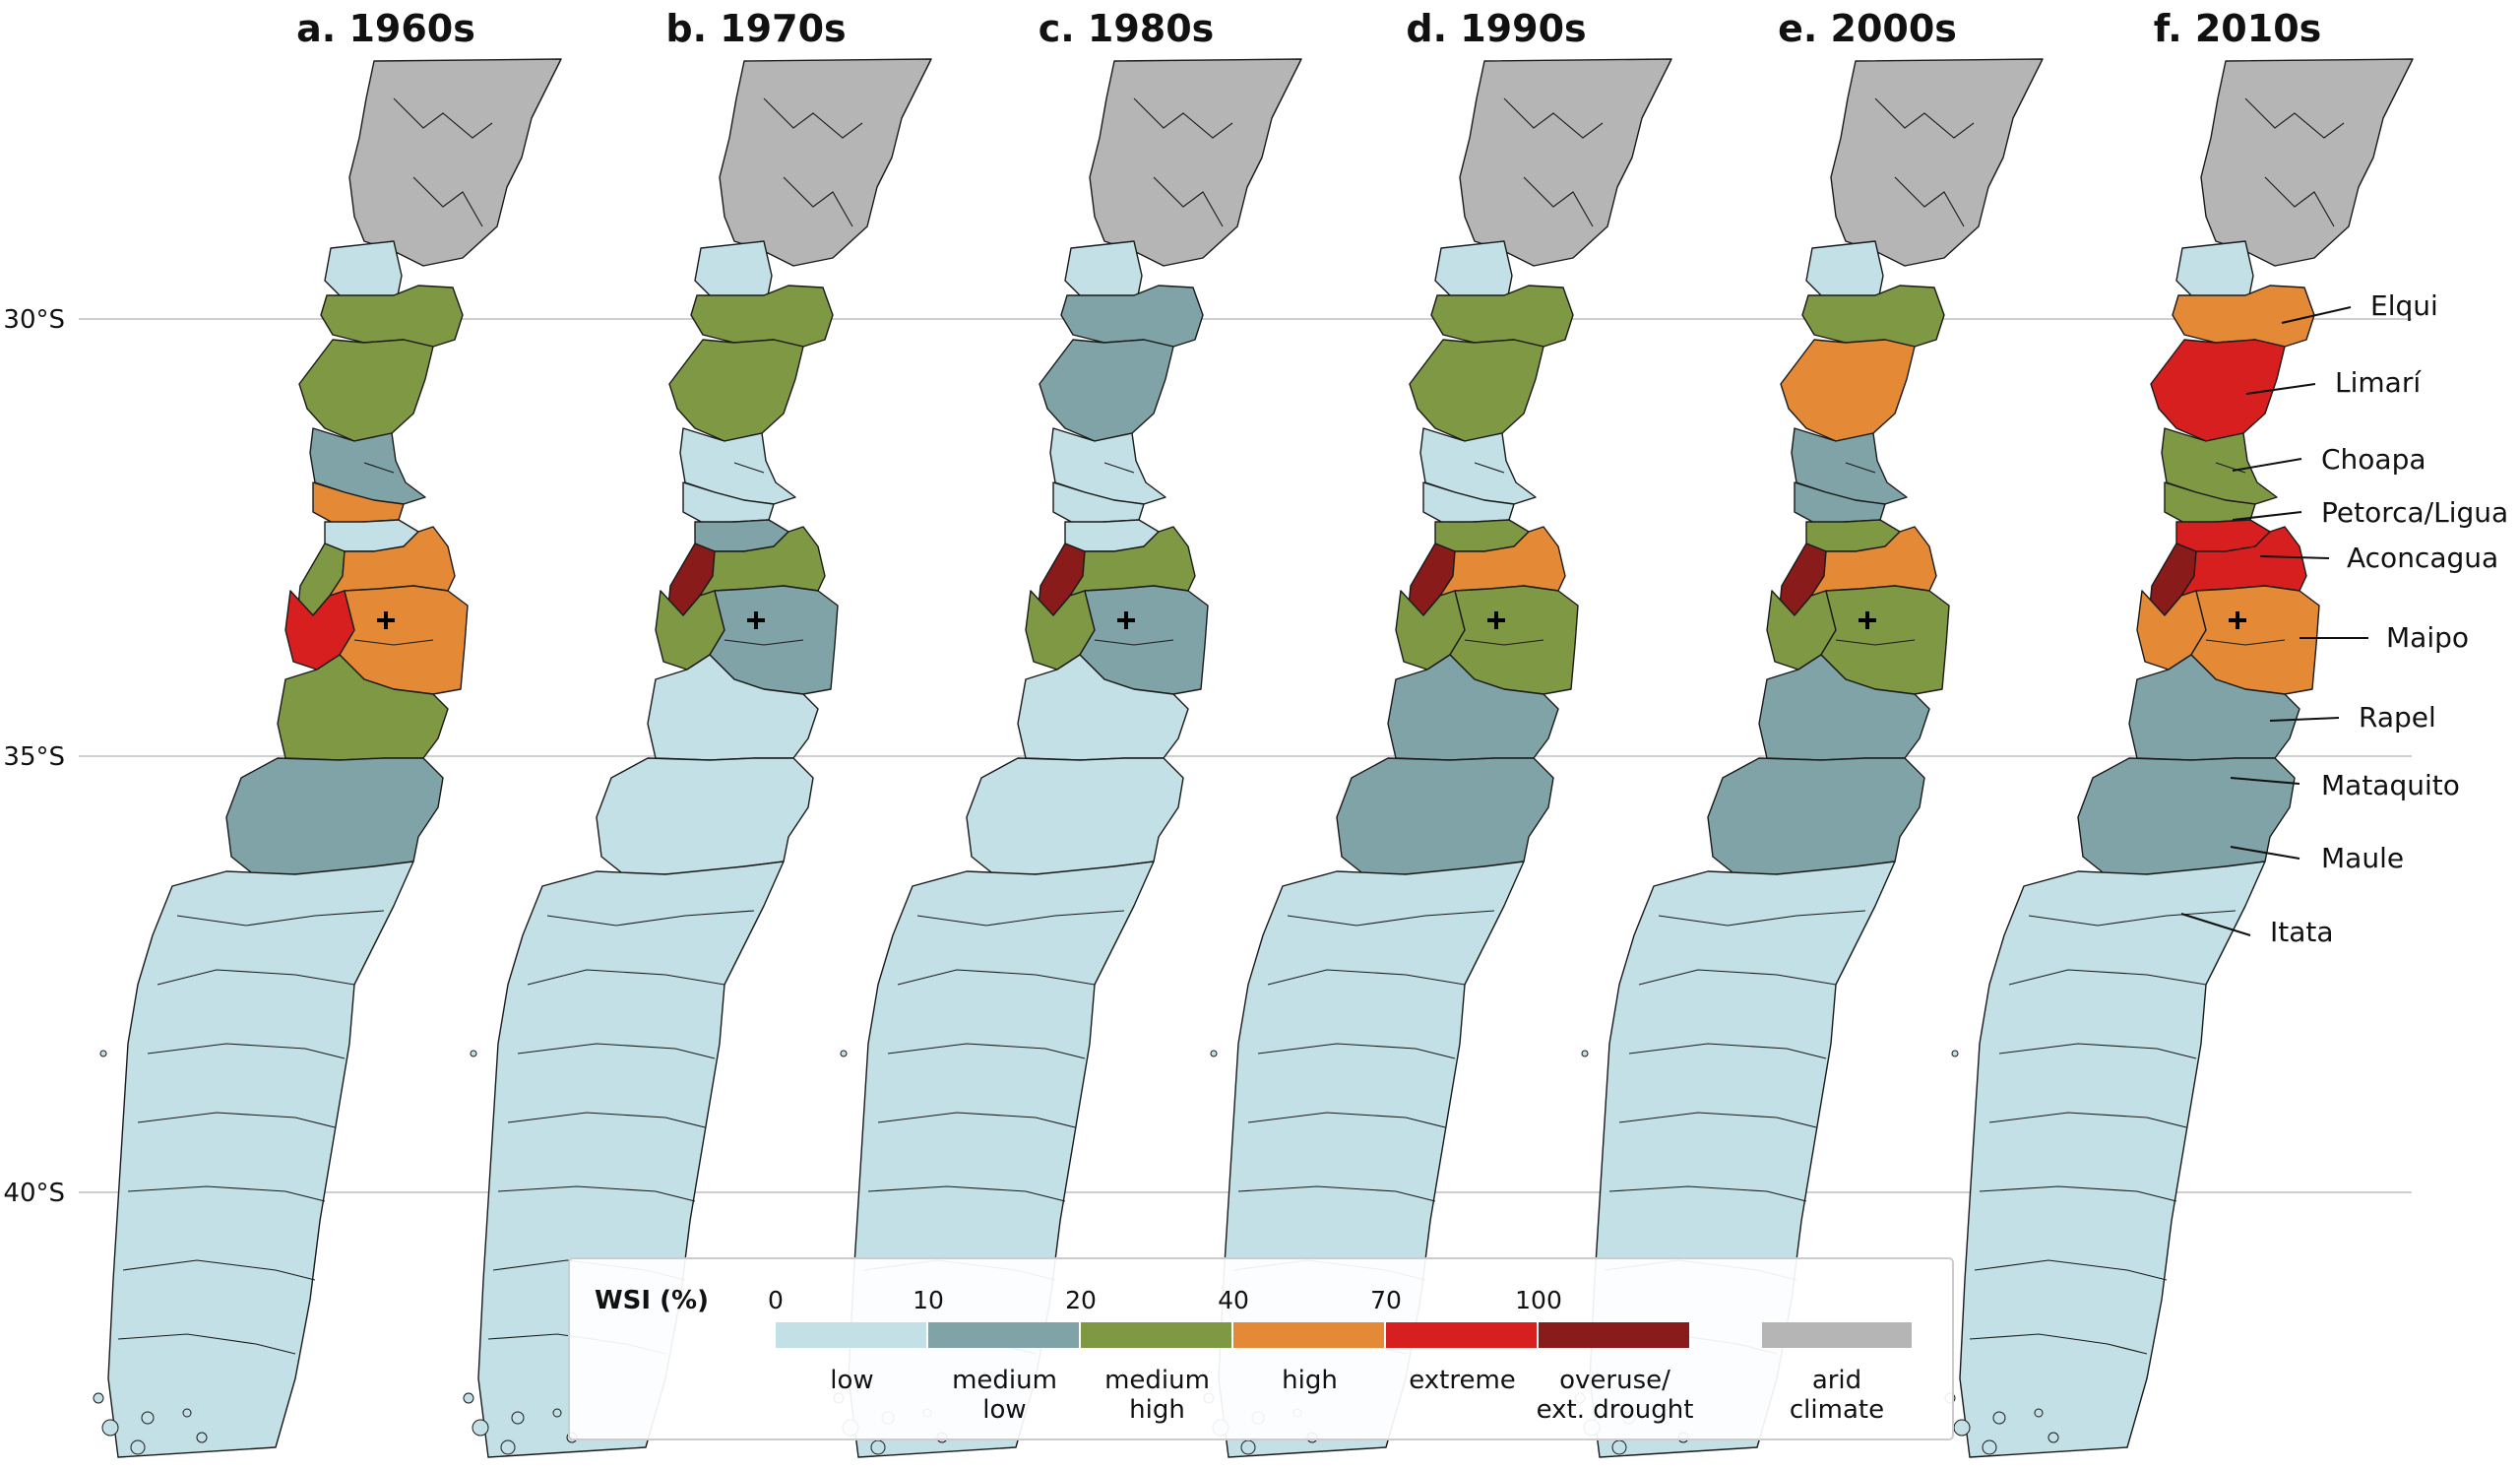 This screenshot has width=2520, height=1470. I want to click on legend-label-arid: arid, so click(1836, 1380).